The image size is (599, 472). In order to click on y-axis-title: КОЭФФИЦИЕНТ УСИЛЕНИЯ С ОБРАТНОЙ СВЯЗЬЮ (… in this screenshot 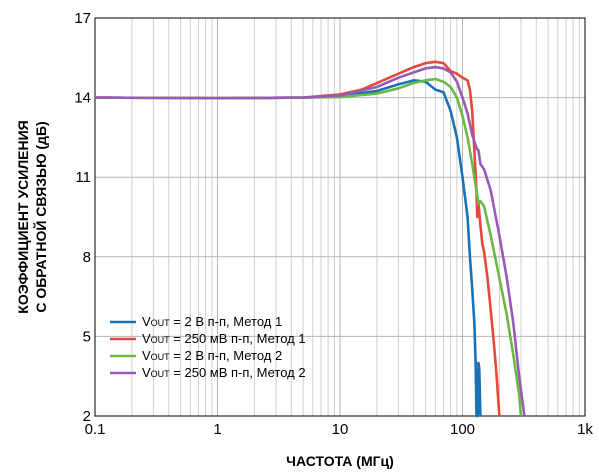, I will do `click(32, 216)`.